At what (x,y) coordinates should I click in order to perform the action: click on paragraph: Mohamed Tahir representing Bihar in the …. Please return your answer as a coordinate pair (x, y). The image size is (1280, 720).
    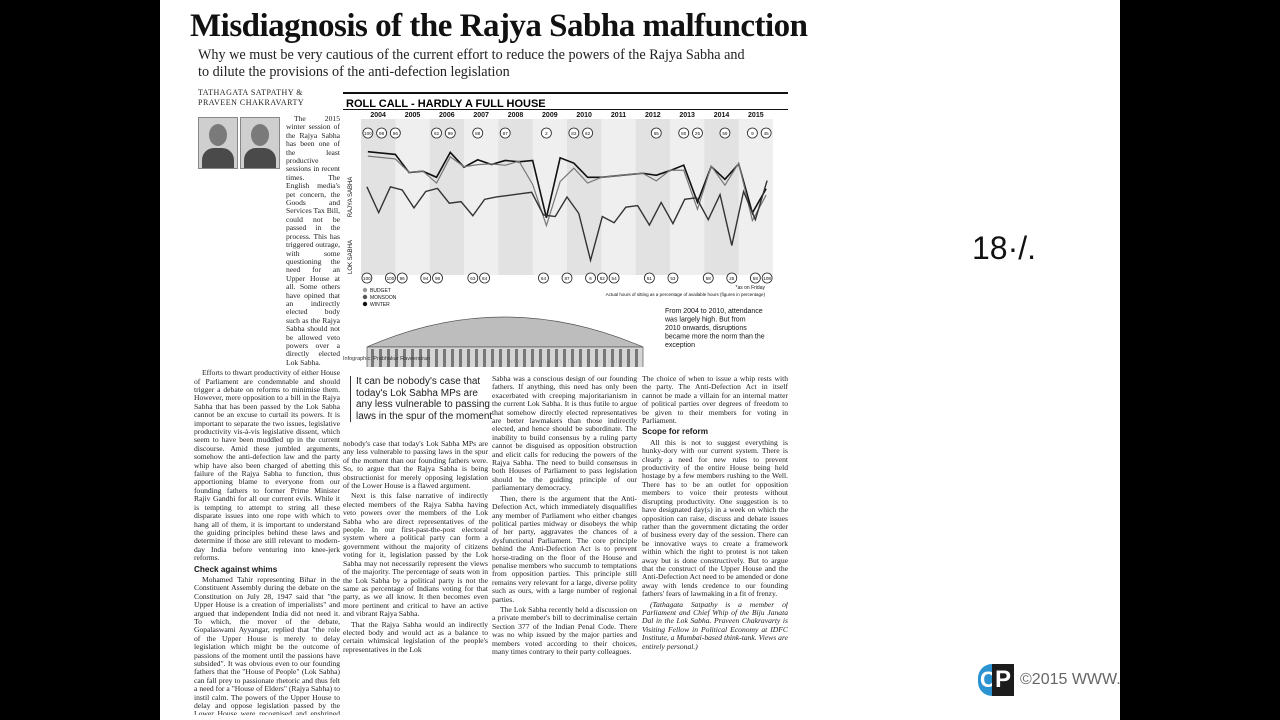
    Looking at the image, I should click on (267, 644).